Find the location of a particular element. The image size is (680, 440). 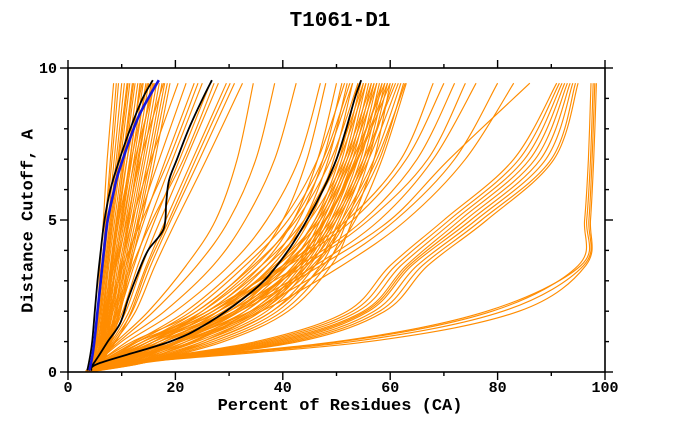

x-tick-label: 40 is located at coordinates (283, 388).